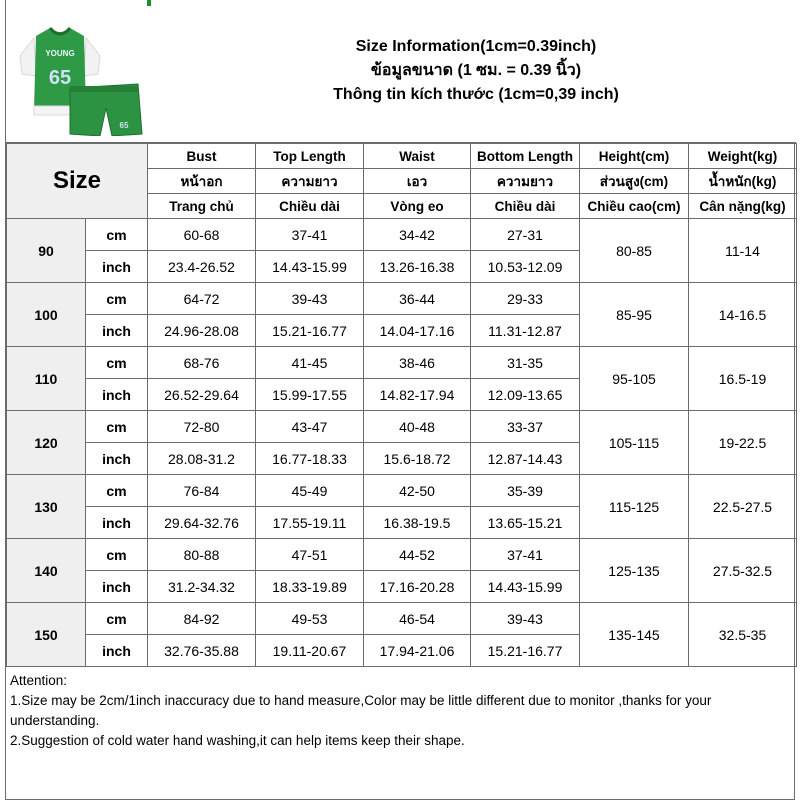 The height and width of the screenshot is (800, 800). I want to click on column-header-th: หน้าอก, so click(201, 181).